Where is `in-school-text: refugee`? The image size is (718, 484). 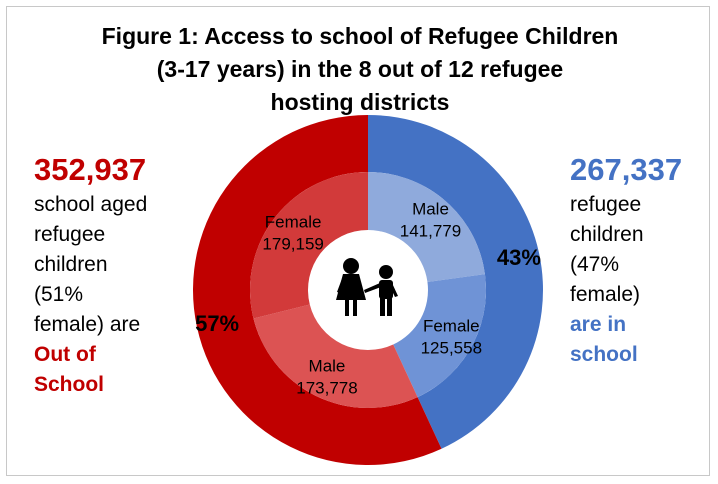 in-school-text: refugee is located at coordinates (606, 204).